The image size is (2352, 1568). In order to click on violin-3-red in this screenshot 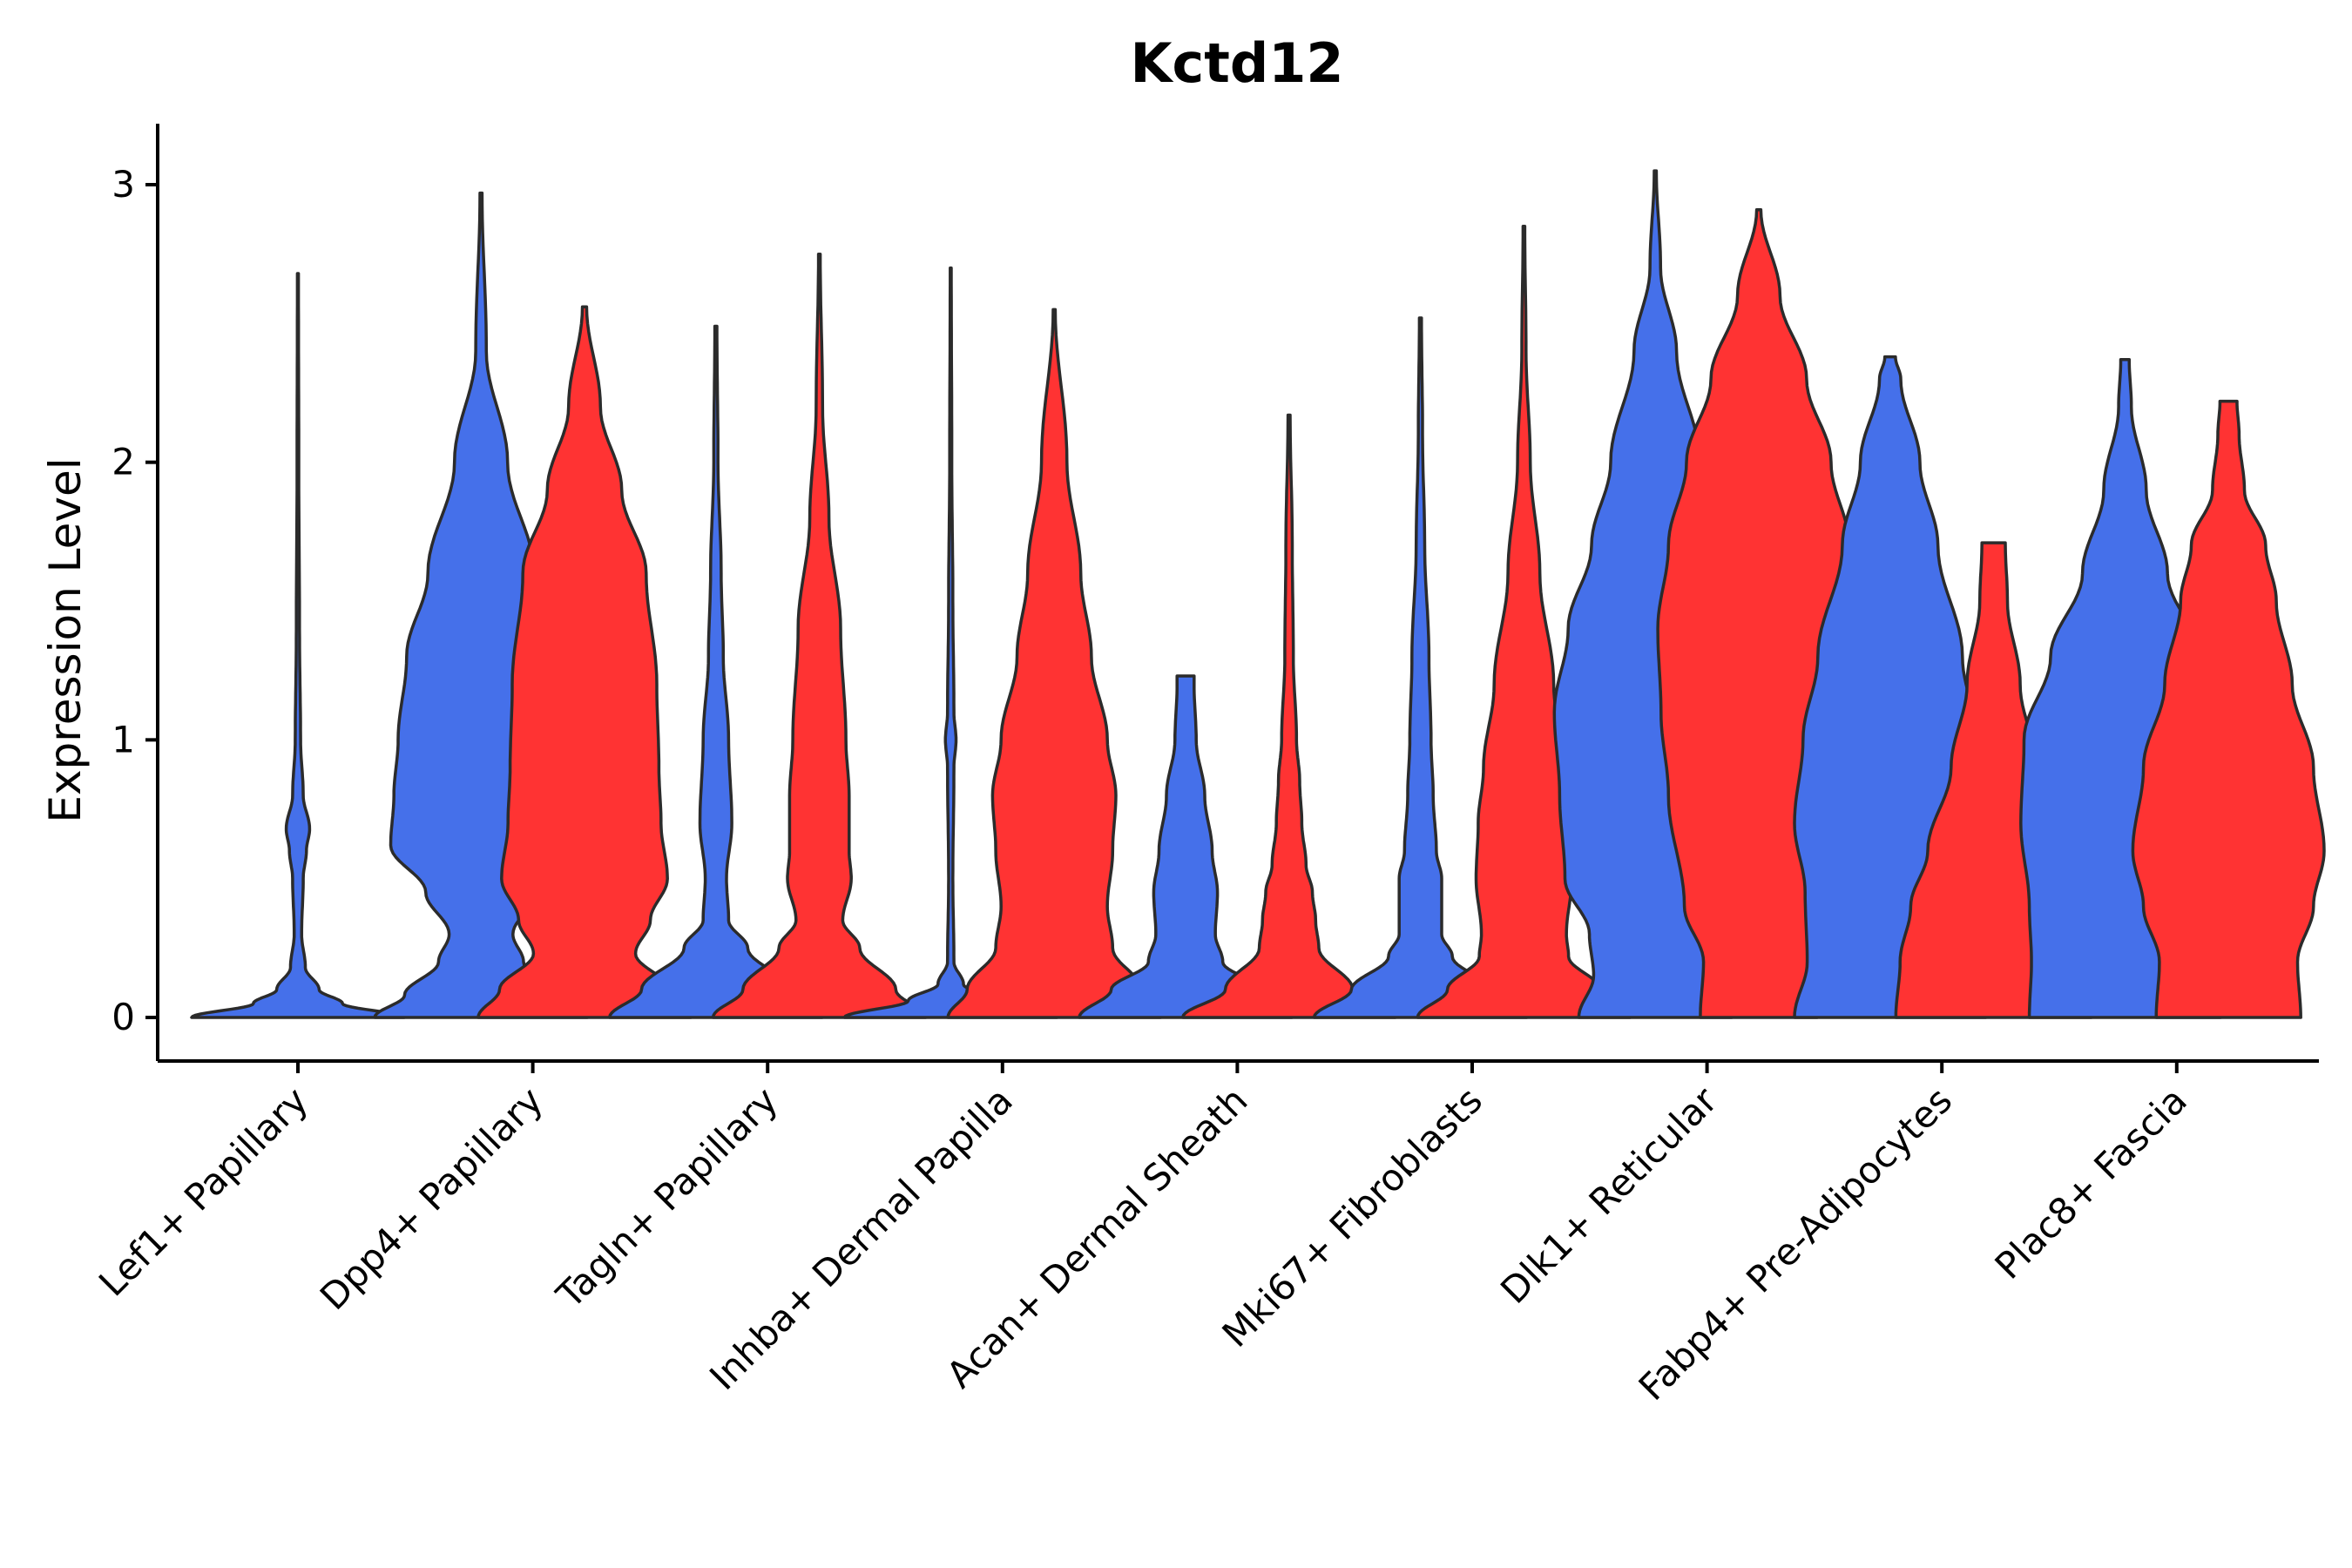, I will do `click(1054, 663)`.